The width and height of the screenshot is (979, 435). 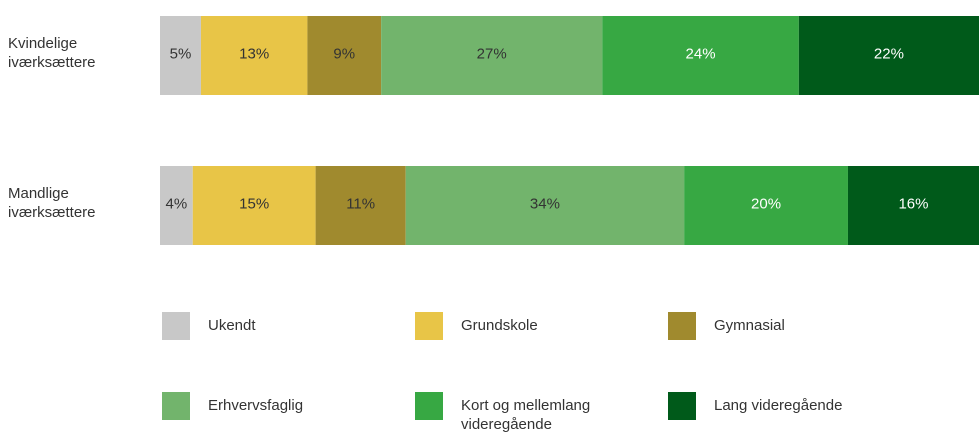 I want to click on value-label: 27%, so click(x=492, y=53).